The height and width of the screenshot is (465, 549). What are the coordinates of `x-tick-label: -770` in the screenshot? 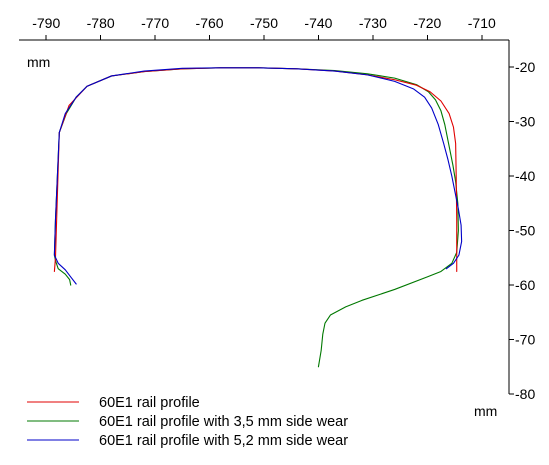 It's located at (155, 23).